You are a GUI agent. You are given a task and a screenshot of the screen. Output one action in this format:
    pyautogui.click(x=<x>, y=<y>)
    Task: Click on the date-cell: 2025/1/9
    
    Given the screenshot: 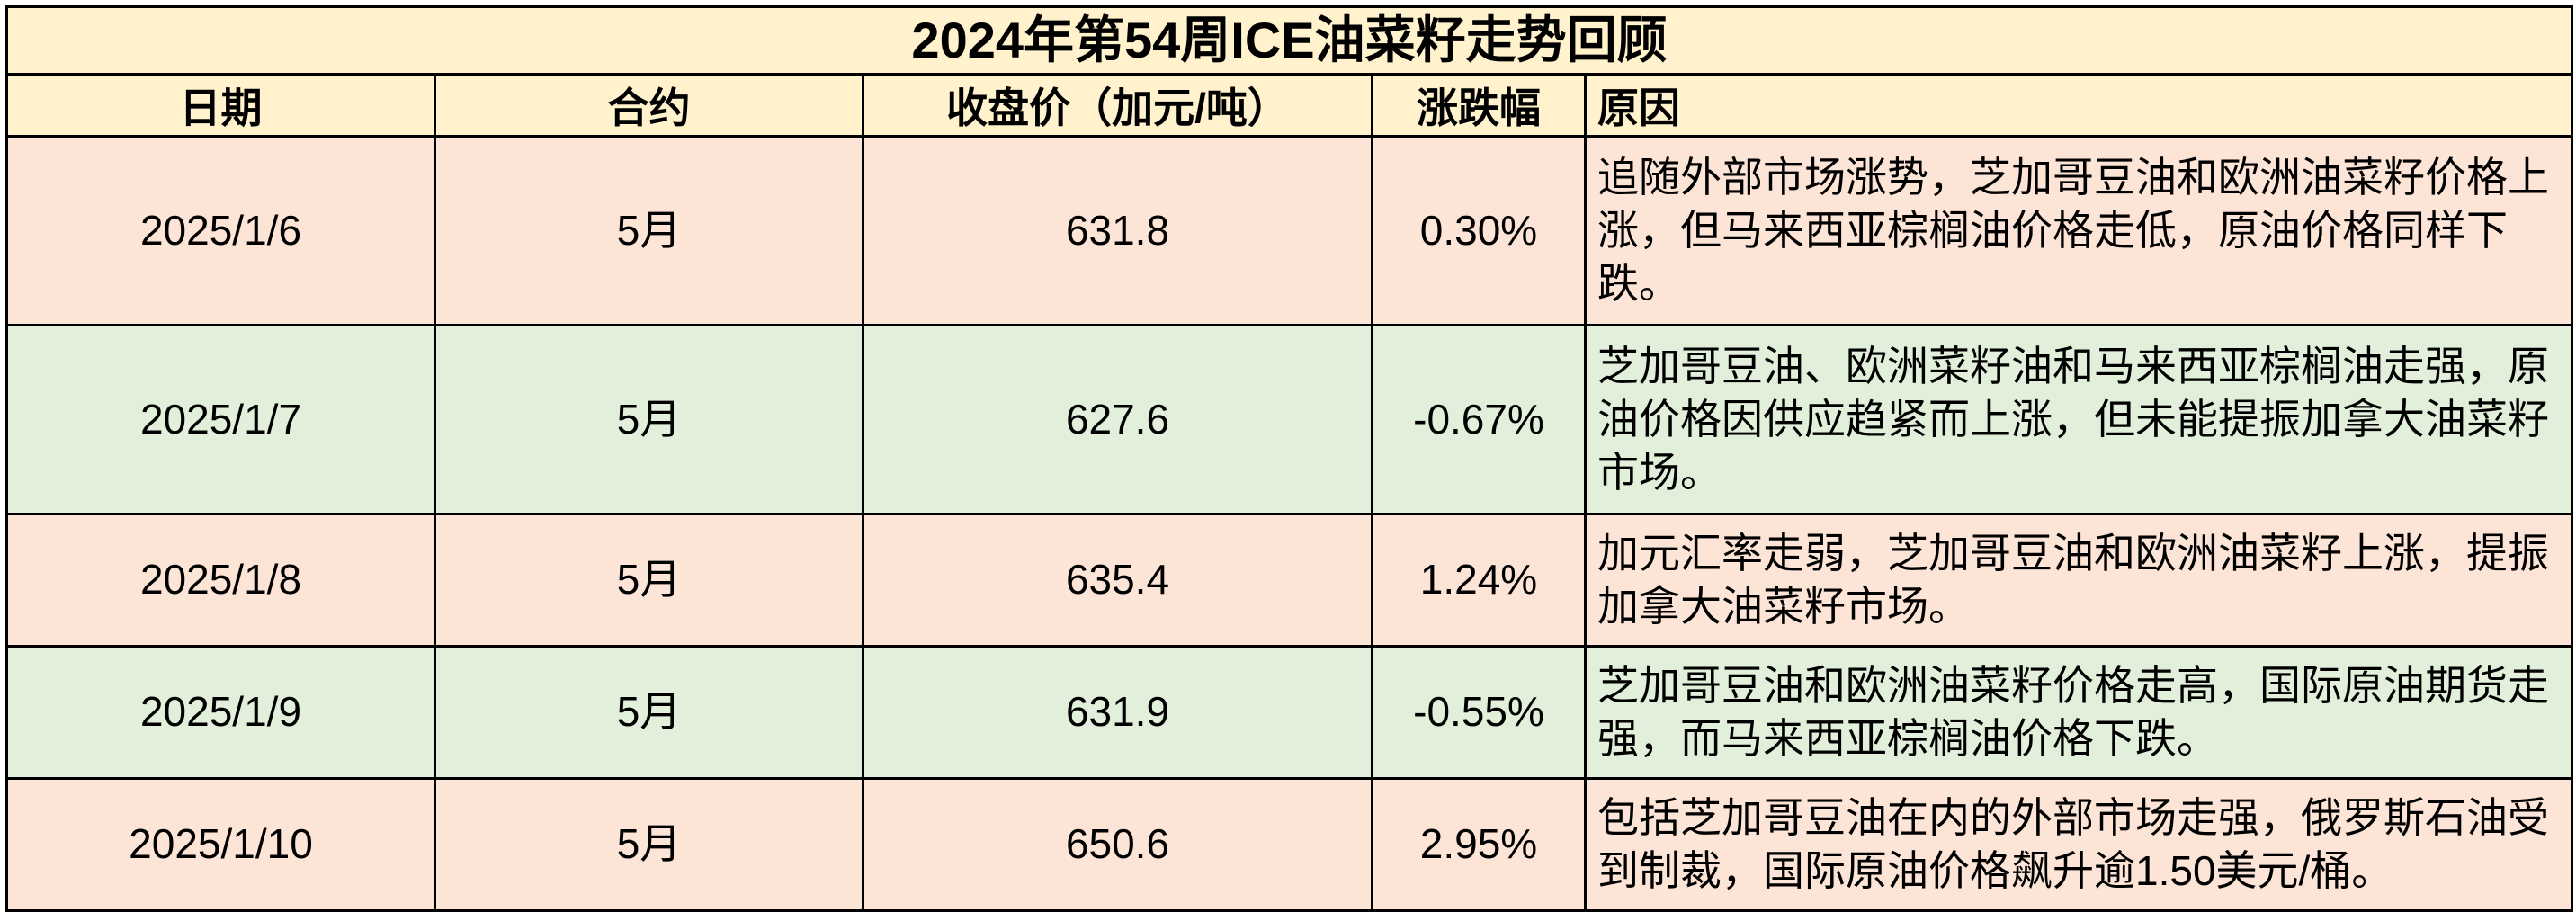 What is the action you would take?
    pyautogui.click(x=220, y=712)
    